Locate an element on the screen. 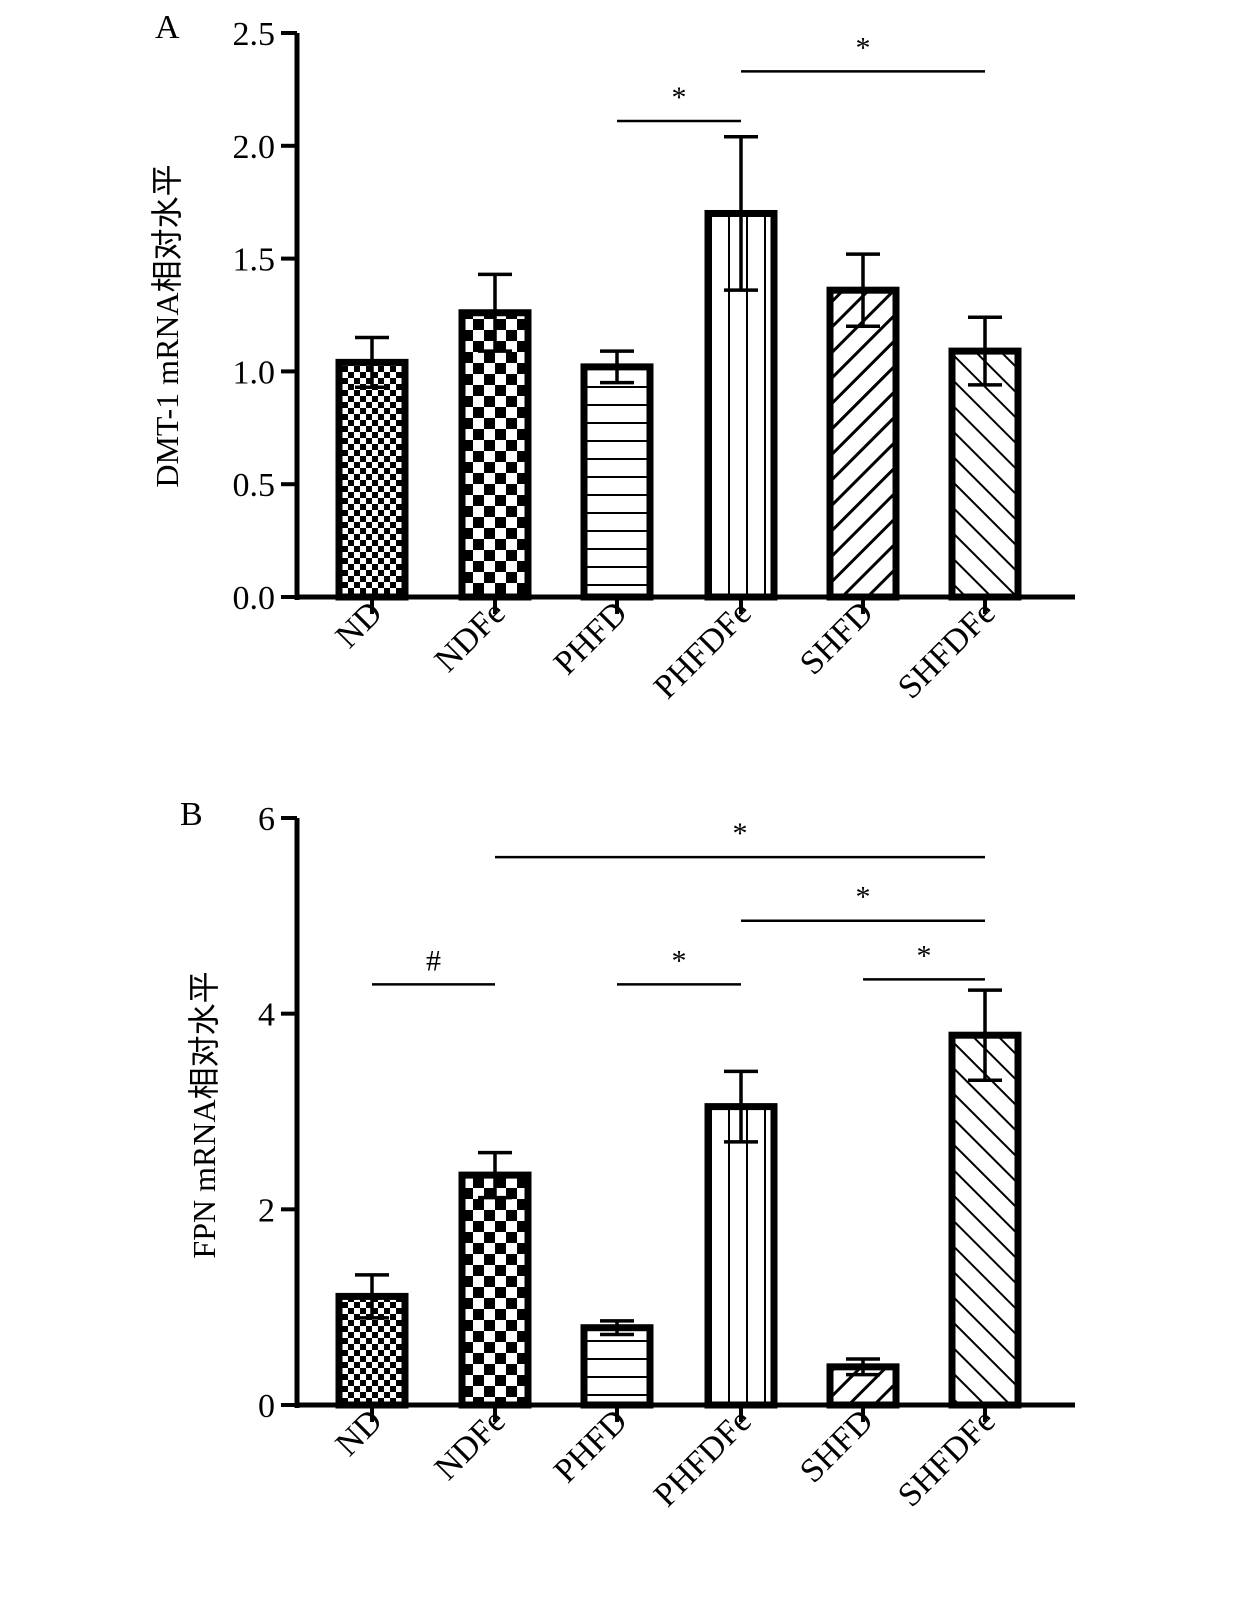 Image resolution: width=1260 pixels, height=1622 pixels. panel-a-y-tick-label: 2.5 is located at coordinates (254, 34).